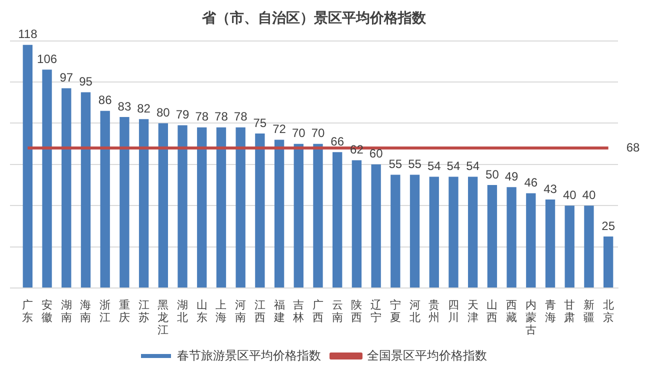  Describe the element at coordinates (530, 317) in the screenshot. I see `x-tick-label: 内蒙古` at that location.